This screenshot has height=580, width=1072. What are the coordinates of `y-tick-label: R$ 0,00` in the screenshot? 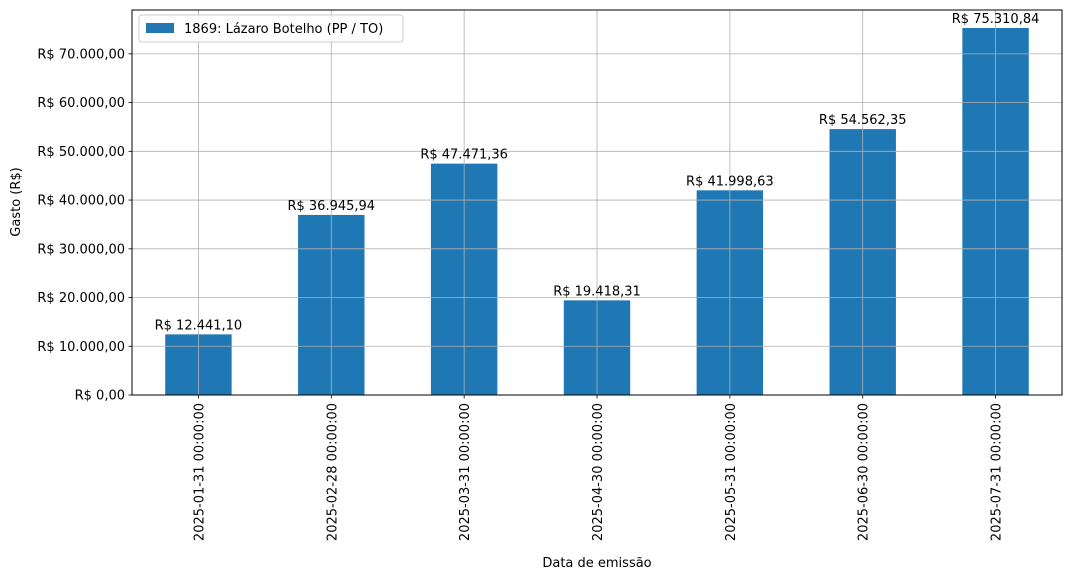 It's located at (100, 396).